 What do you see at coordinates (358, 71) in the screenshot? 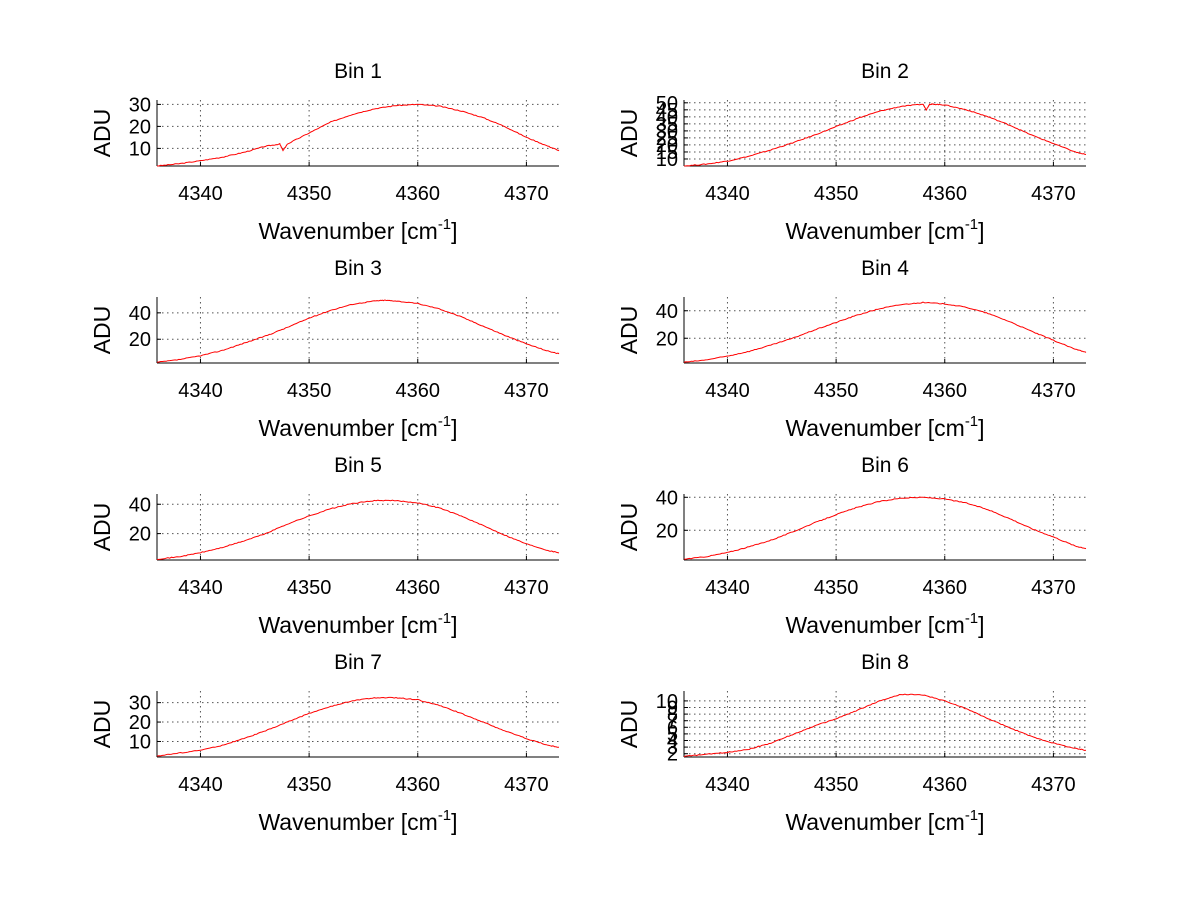
I see `subplot-title: Bin 1` at bounding box center [358, 71].